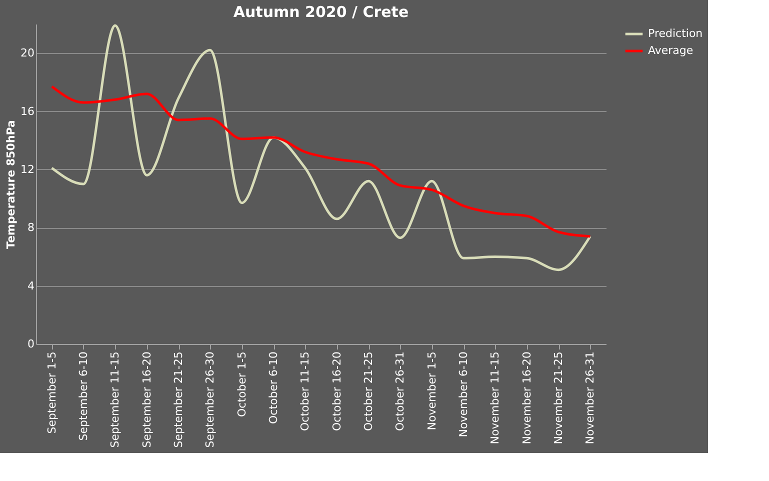  I want to click on x-tick-label: September 21-25, so click(178, 400).